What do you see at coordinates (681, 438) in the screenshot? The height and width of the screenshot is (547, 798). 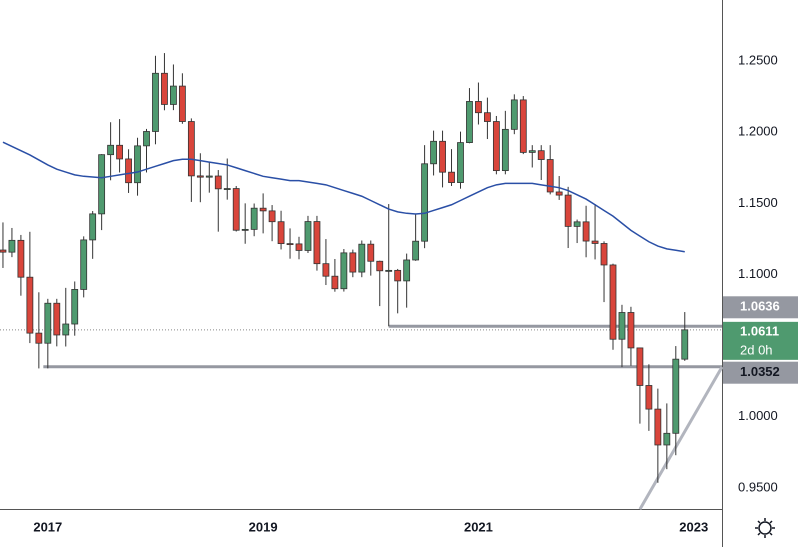 I see `trendline` at bounding box center [681, 438].